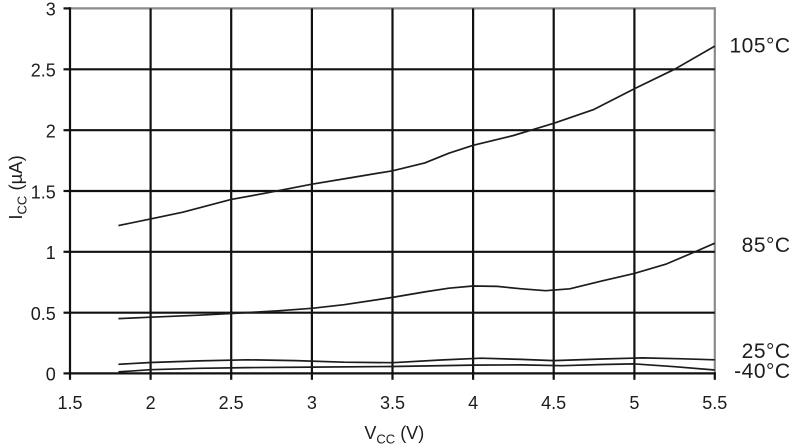 The width and height of the screenshot is (792, 445). Describe the element at coordinates (634, 403) in the screenshot. I see `svg-text: 5` at that location.